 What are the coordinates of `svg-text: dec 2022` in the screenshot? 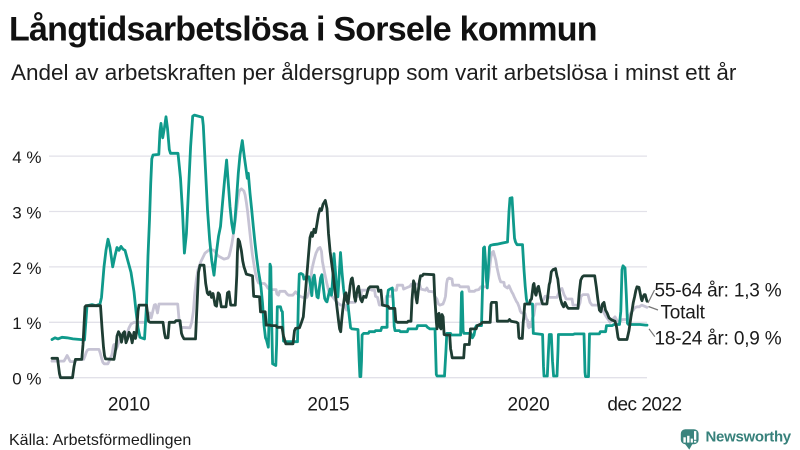 It's located at (644, 405).